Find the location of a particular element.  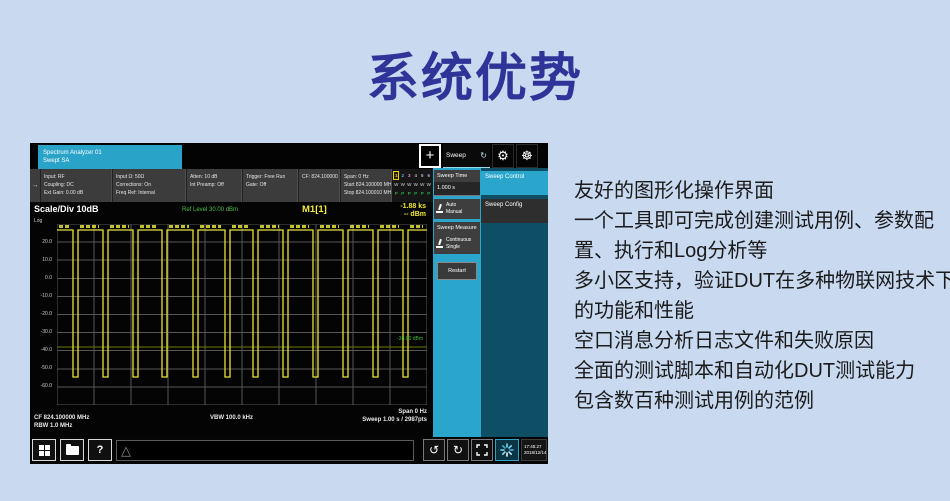

gear-icon: ⚙ is located at coordinates (503, 155).